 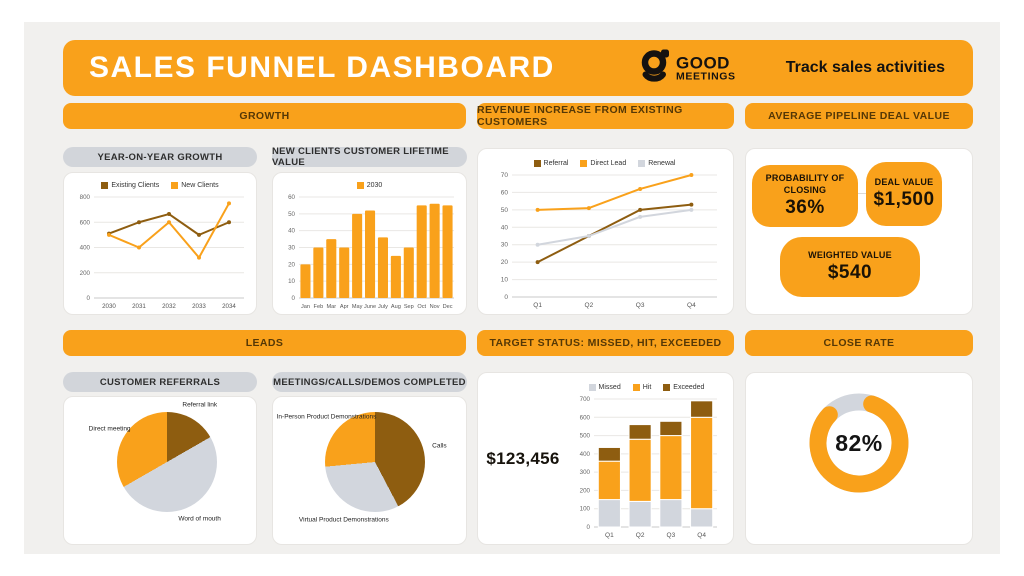 I want to click on kpi-probability-of-closing: PROBABILITY OF CLOSING 36%, so click(x=805, y=196).